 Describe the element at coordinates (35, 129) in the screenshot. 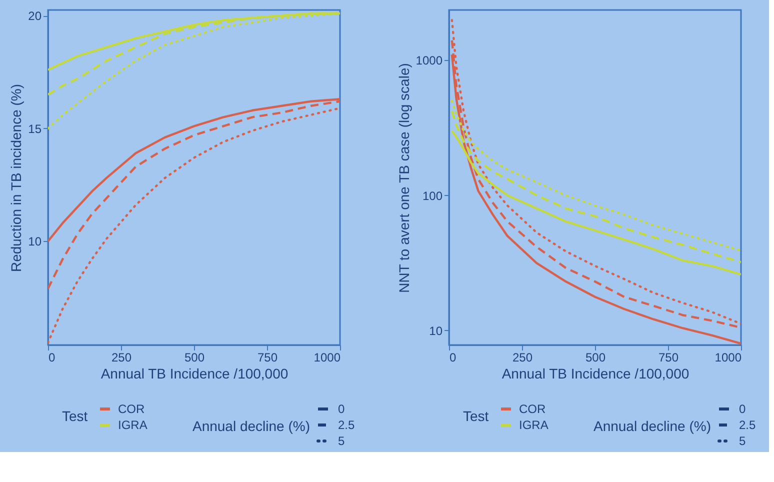

I see `y-tick-label: 15` at that location.